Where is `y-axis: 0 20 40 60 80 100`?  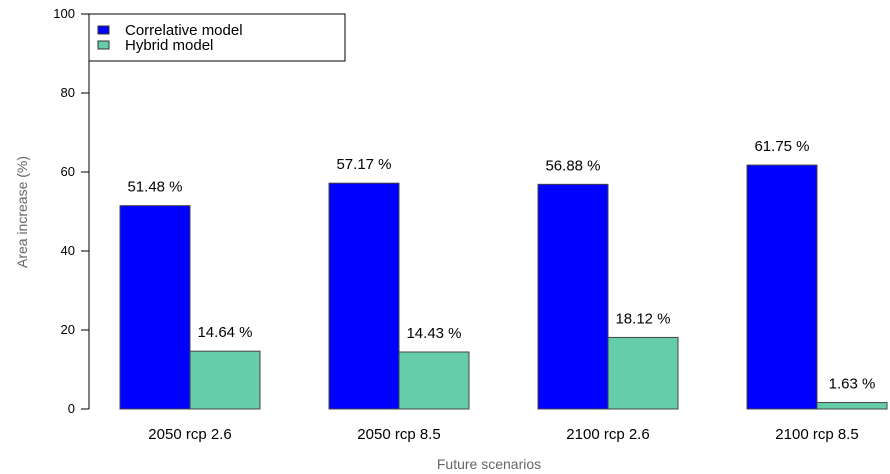
y-axis: 0 20 40 60 80 100 is located at coordinates (71, 211).